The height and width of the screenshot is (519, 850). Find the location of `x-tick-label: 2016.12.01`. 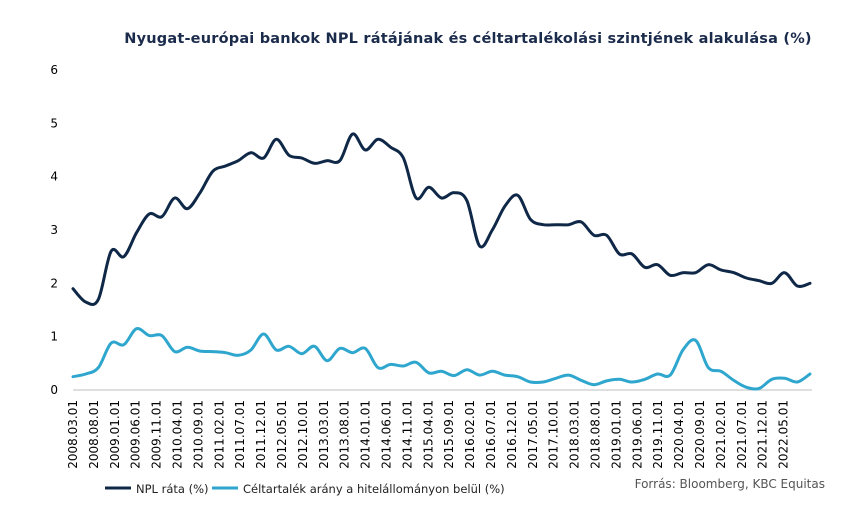

x-tick-label: 2016.12.01 is located at coordinates (512, 434).